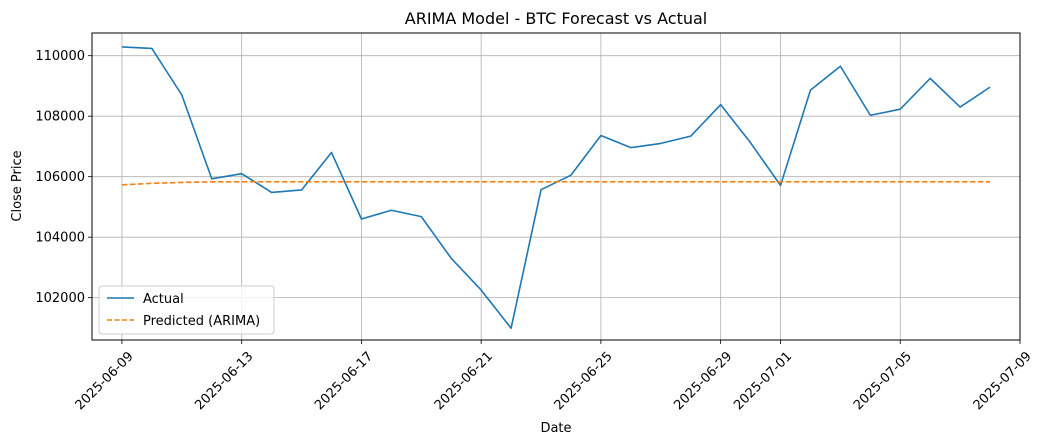 The width and height of the screenshot is (1052, 446). What do you see at coordinates (201, 321) in the screenshot?
I see `legend-label-predicted: Predicted (ARIMA)` at bounding box center [201, 321].